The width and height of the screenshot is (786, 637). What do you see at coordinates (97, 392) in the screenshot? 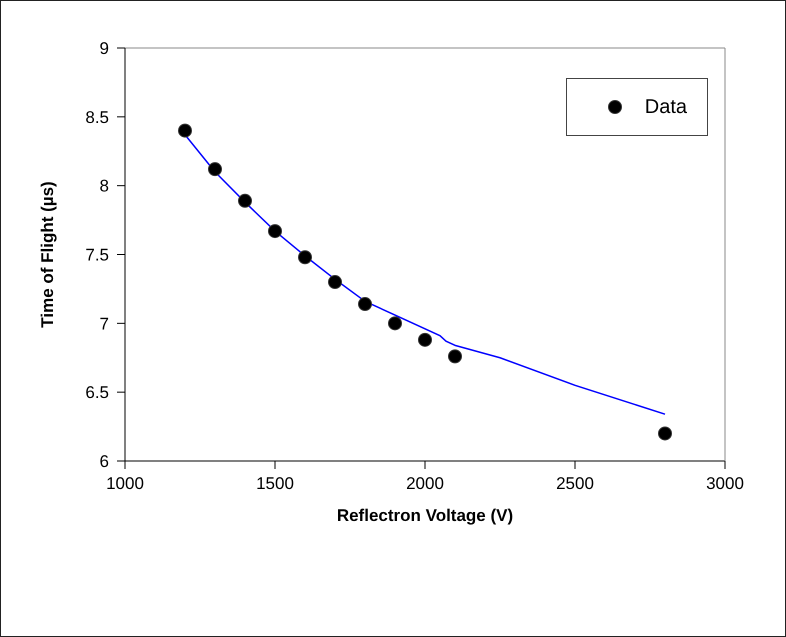
I see `y-tick-label: 6.5` at bounding box center [97, 392].